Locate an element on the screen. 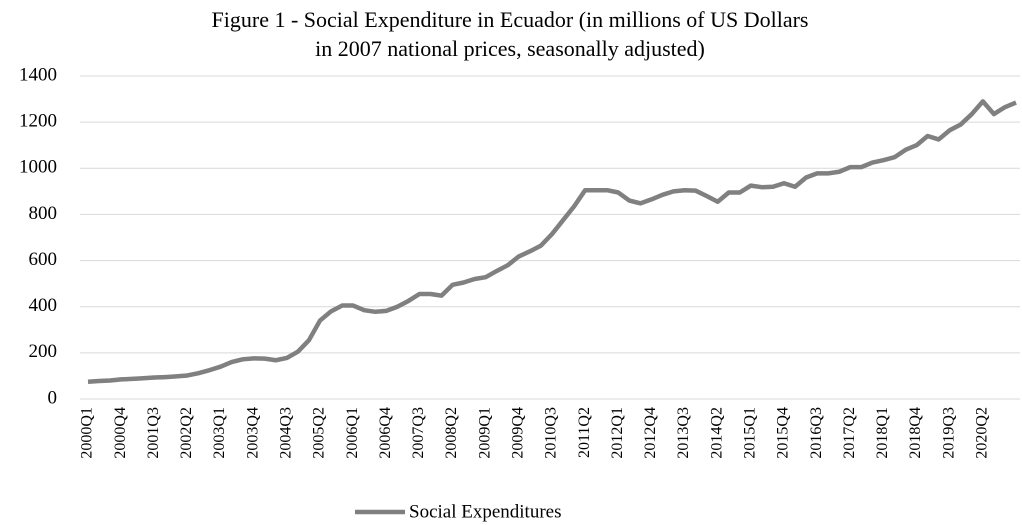  x-tick-label: 2018Q4 is located at coordinates (915, 433).